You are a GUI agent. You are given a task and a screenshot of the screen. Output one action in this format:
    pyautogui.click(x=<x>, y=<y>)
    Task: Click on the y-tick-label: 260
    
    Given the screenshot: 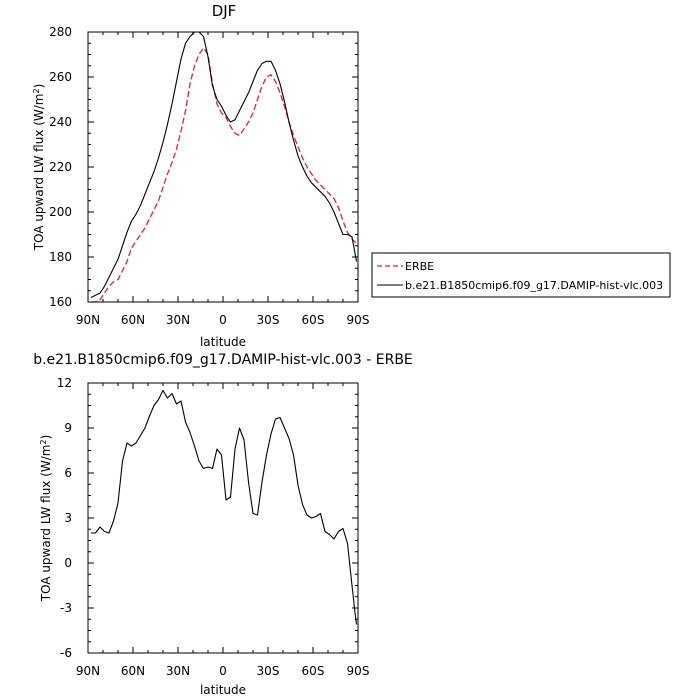 What is the action you would take?
    pyautogui.click(x=60, y=77)
    